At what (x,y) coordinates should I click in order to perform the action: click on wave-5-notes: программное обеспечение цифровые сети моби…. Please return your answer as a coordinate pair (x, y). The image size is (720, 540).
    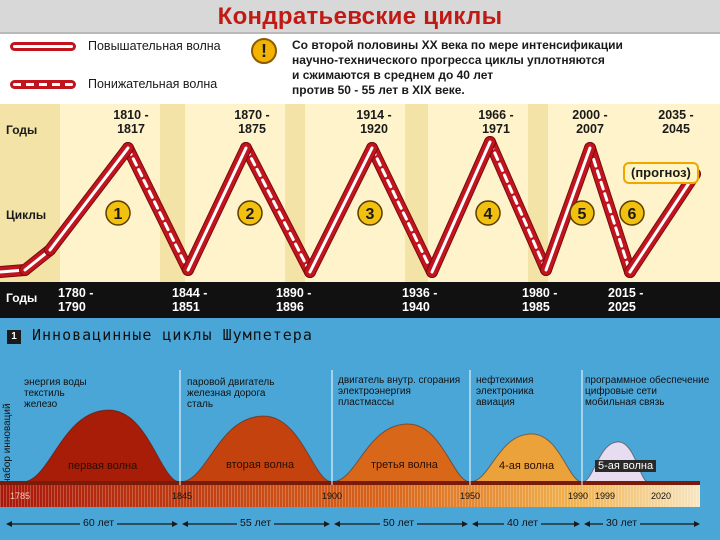
    Looking at the image, I should click on (647, 391).